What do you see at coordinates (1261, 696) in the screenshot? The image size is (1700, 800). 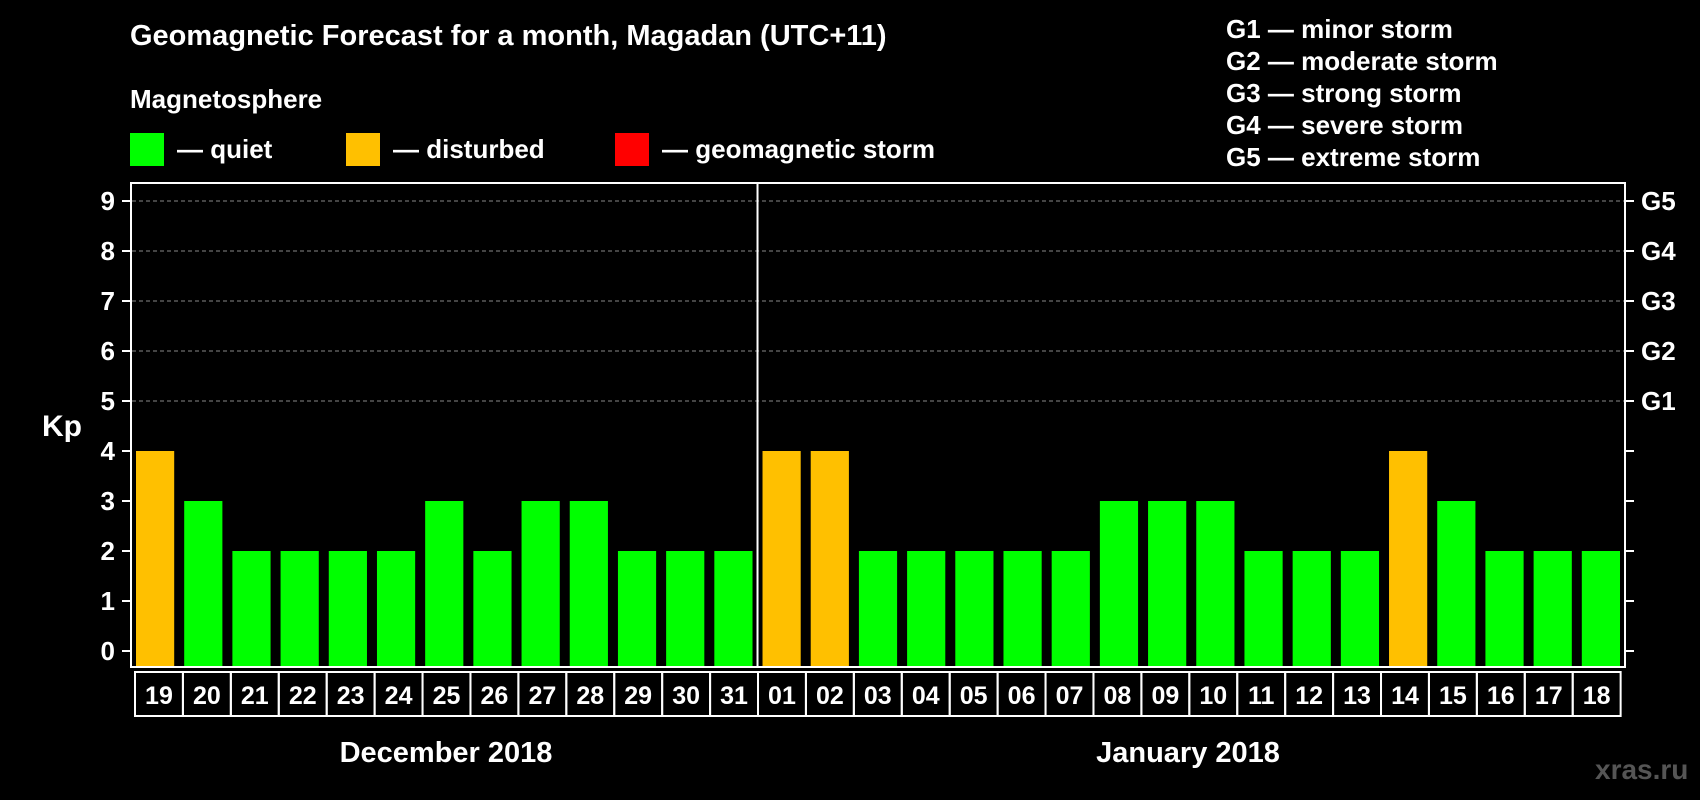 I see `day-label: 11` at bounding box center [1261, 696].